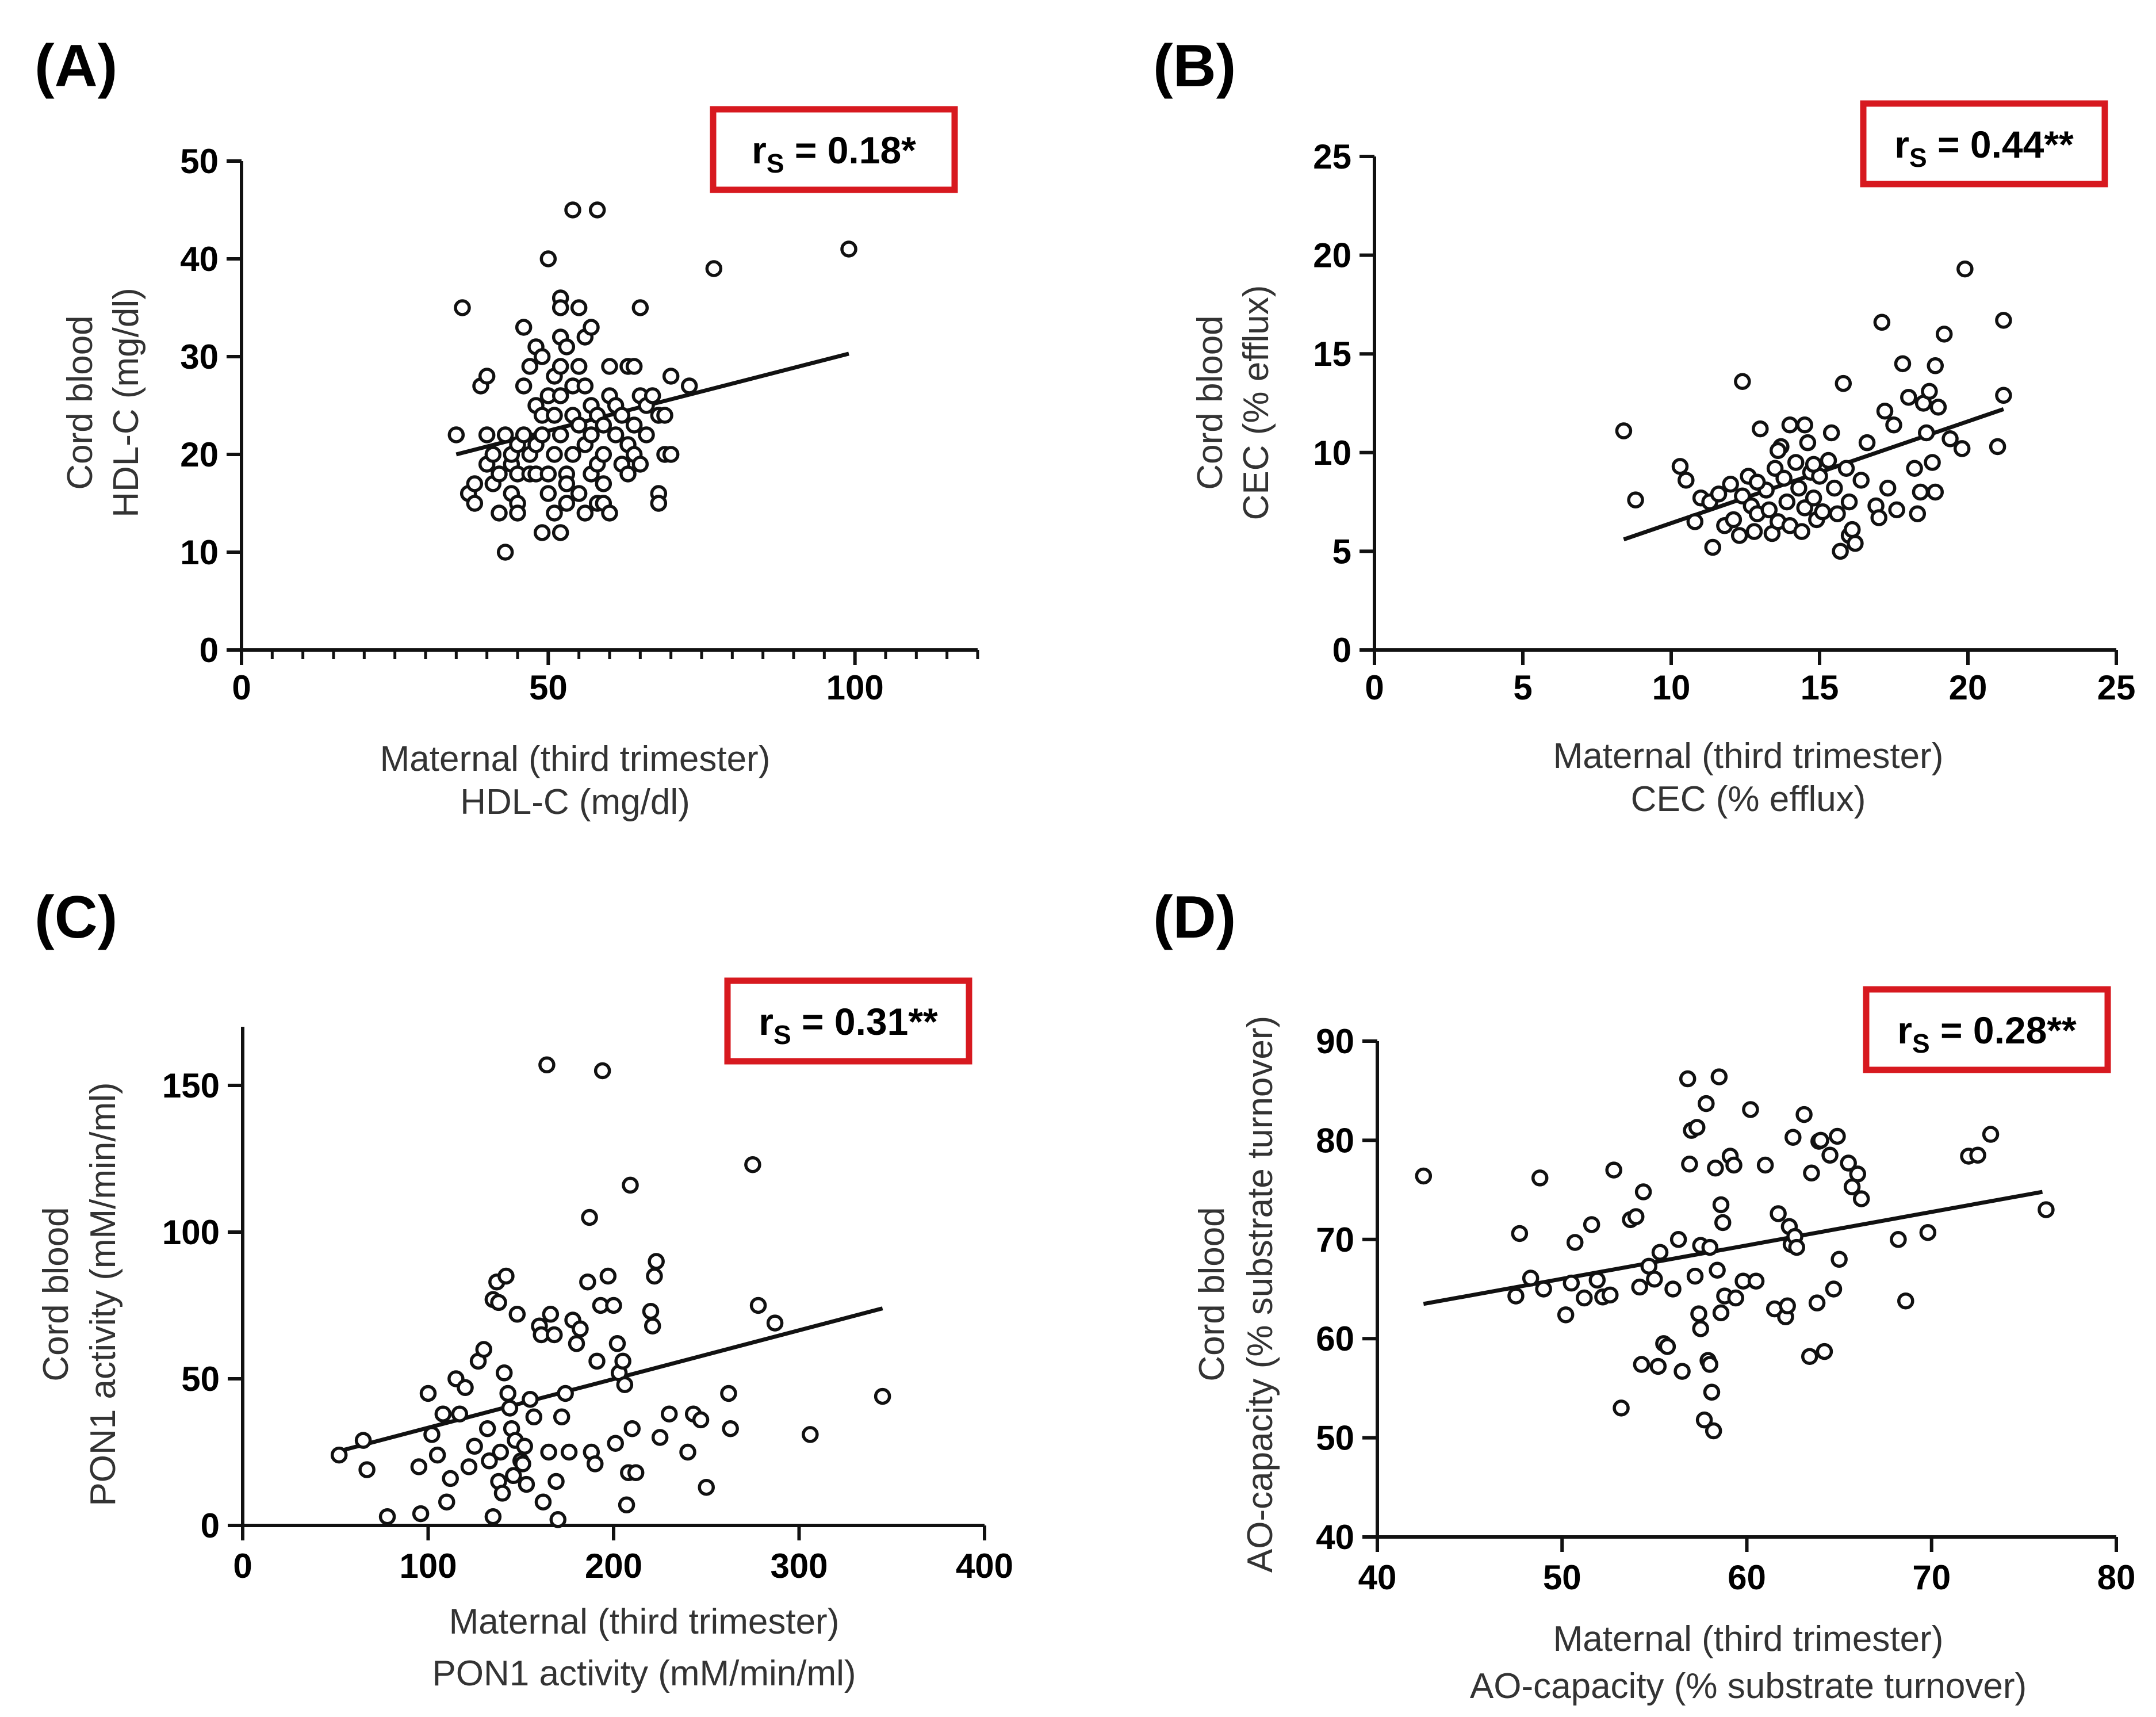 The width and height of the screenshot is (2156, 1717). Describe the element at coordinates (1522, 687) in the screenshot. I see `x-tick-label: 5` at that location.